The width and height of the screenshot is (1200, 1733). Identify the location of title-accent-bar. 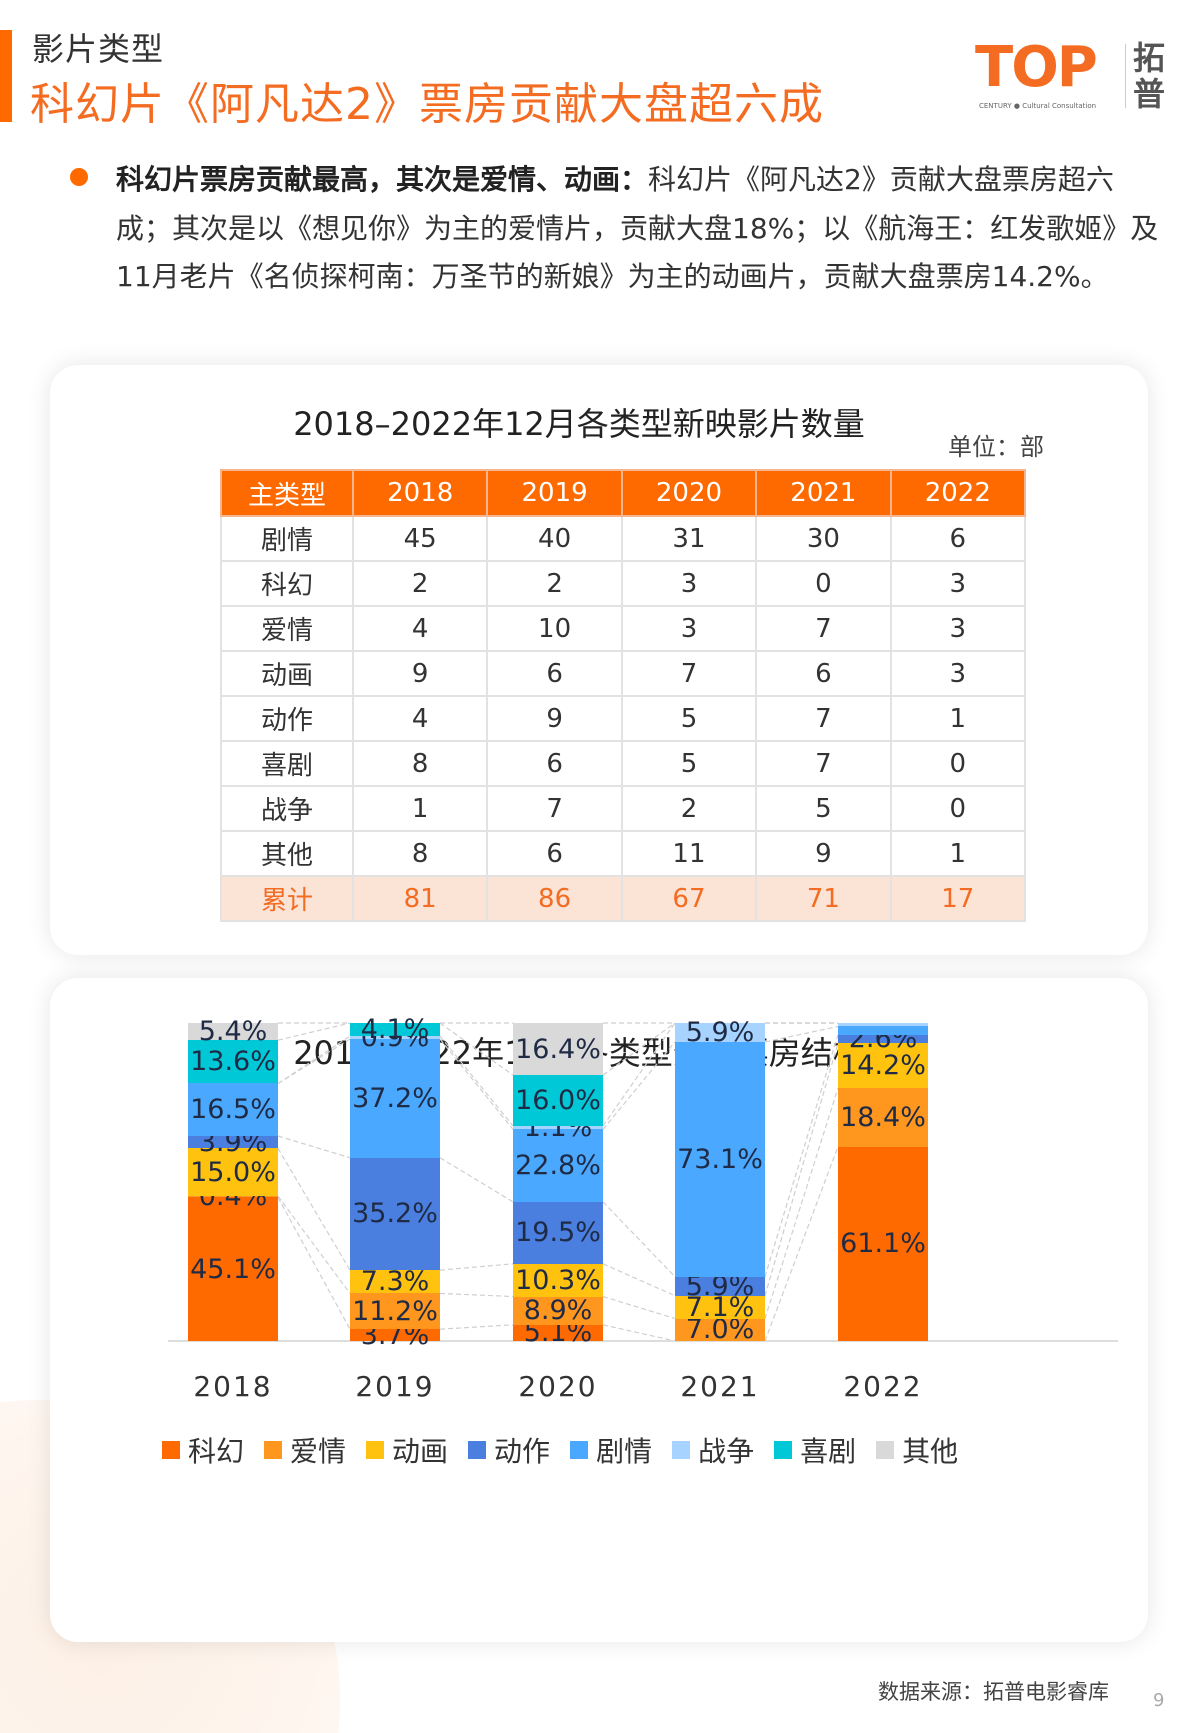
(6, 76).